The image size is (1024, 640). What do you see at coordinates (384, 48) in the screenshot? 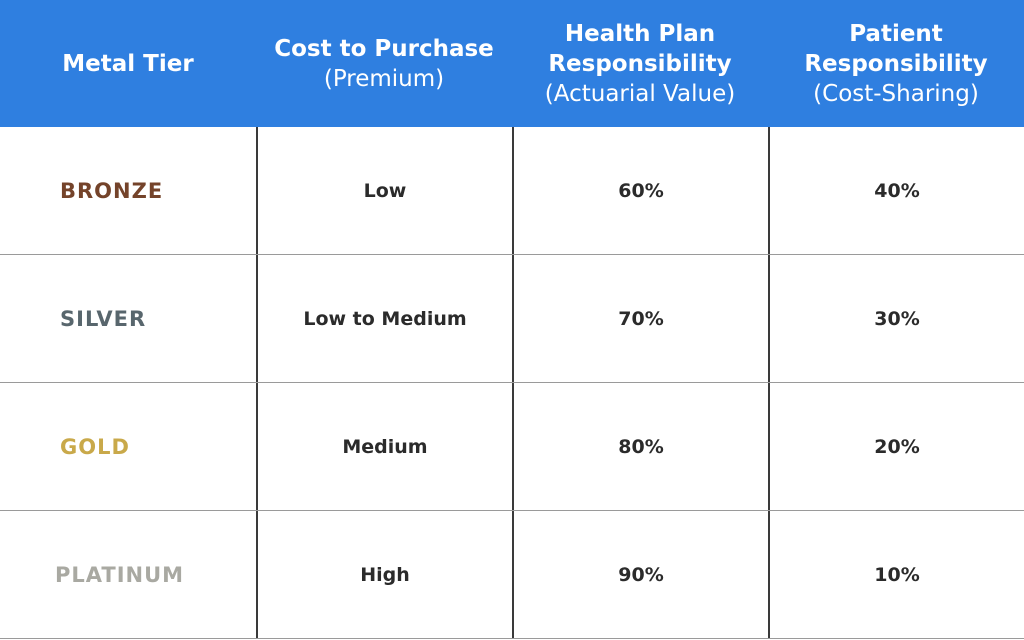
I see `header-title: Cost to Purchase` at bounding box center [384, 48].